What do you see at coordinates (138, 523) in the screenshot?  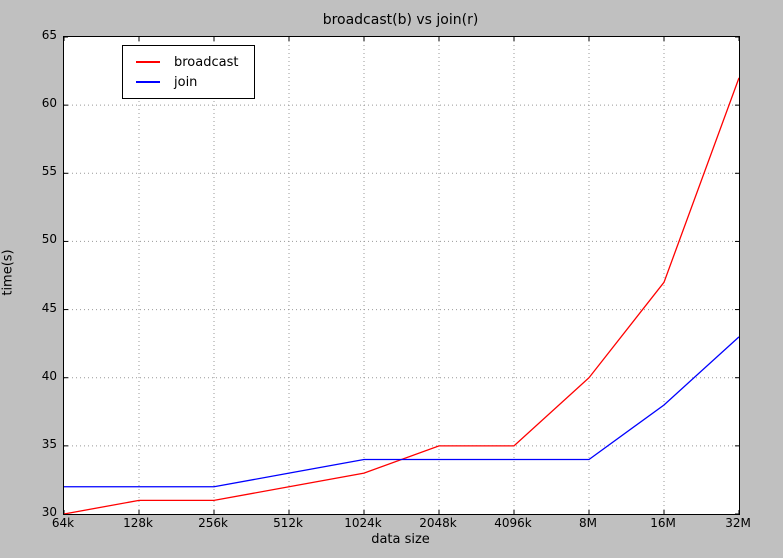 I see `x-tick-label: 128k` at bounding box center [138, 523].